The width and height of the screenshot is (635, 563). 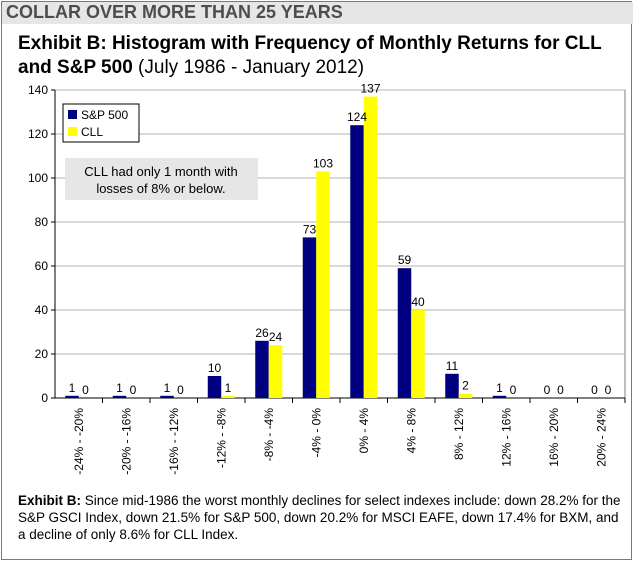 I want to click on exhibit-title-date-range: (July 1986 - January 2012), so click(x=248, y=67).